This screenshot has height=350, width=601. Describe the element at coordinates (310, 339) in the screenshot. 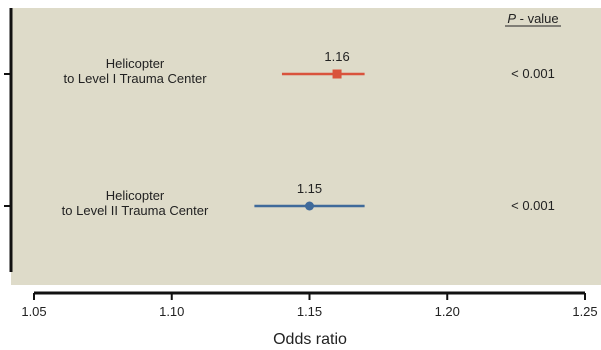

I see `x-axis-label: Odds ratio` at that location.